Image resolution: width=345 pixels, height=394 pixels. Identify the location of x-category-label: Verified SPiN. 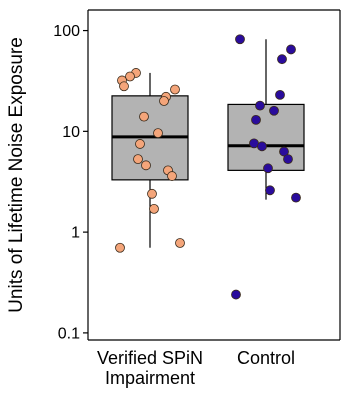
(150, 358).